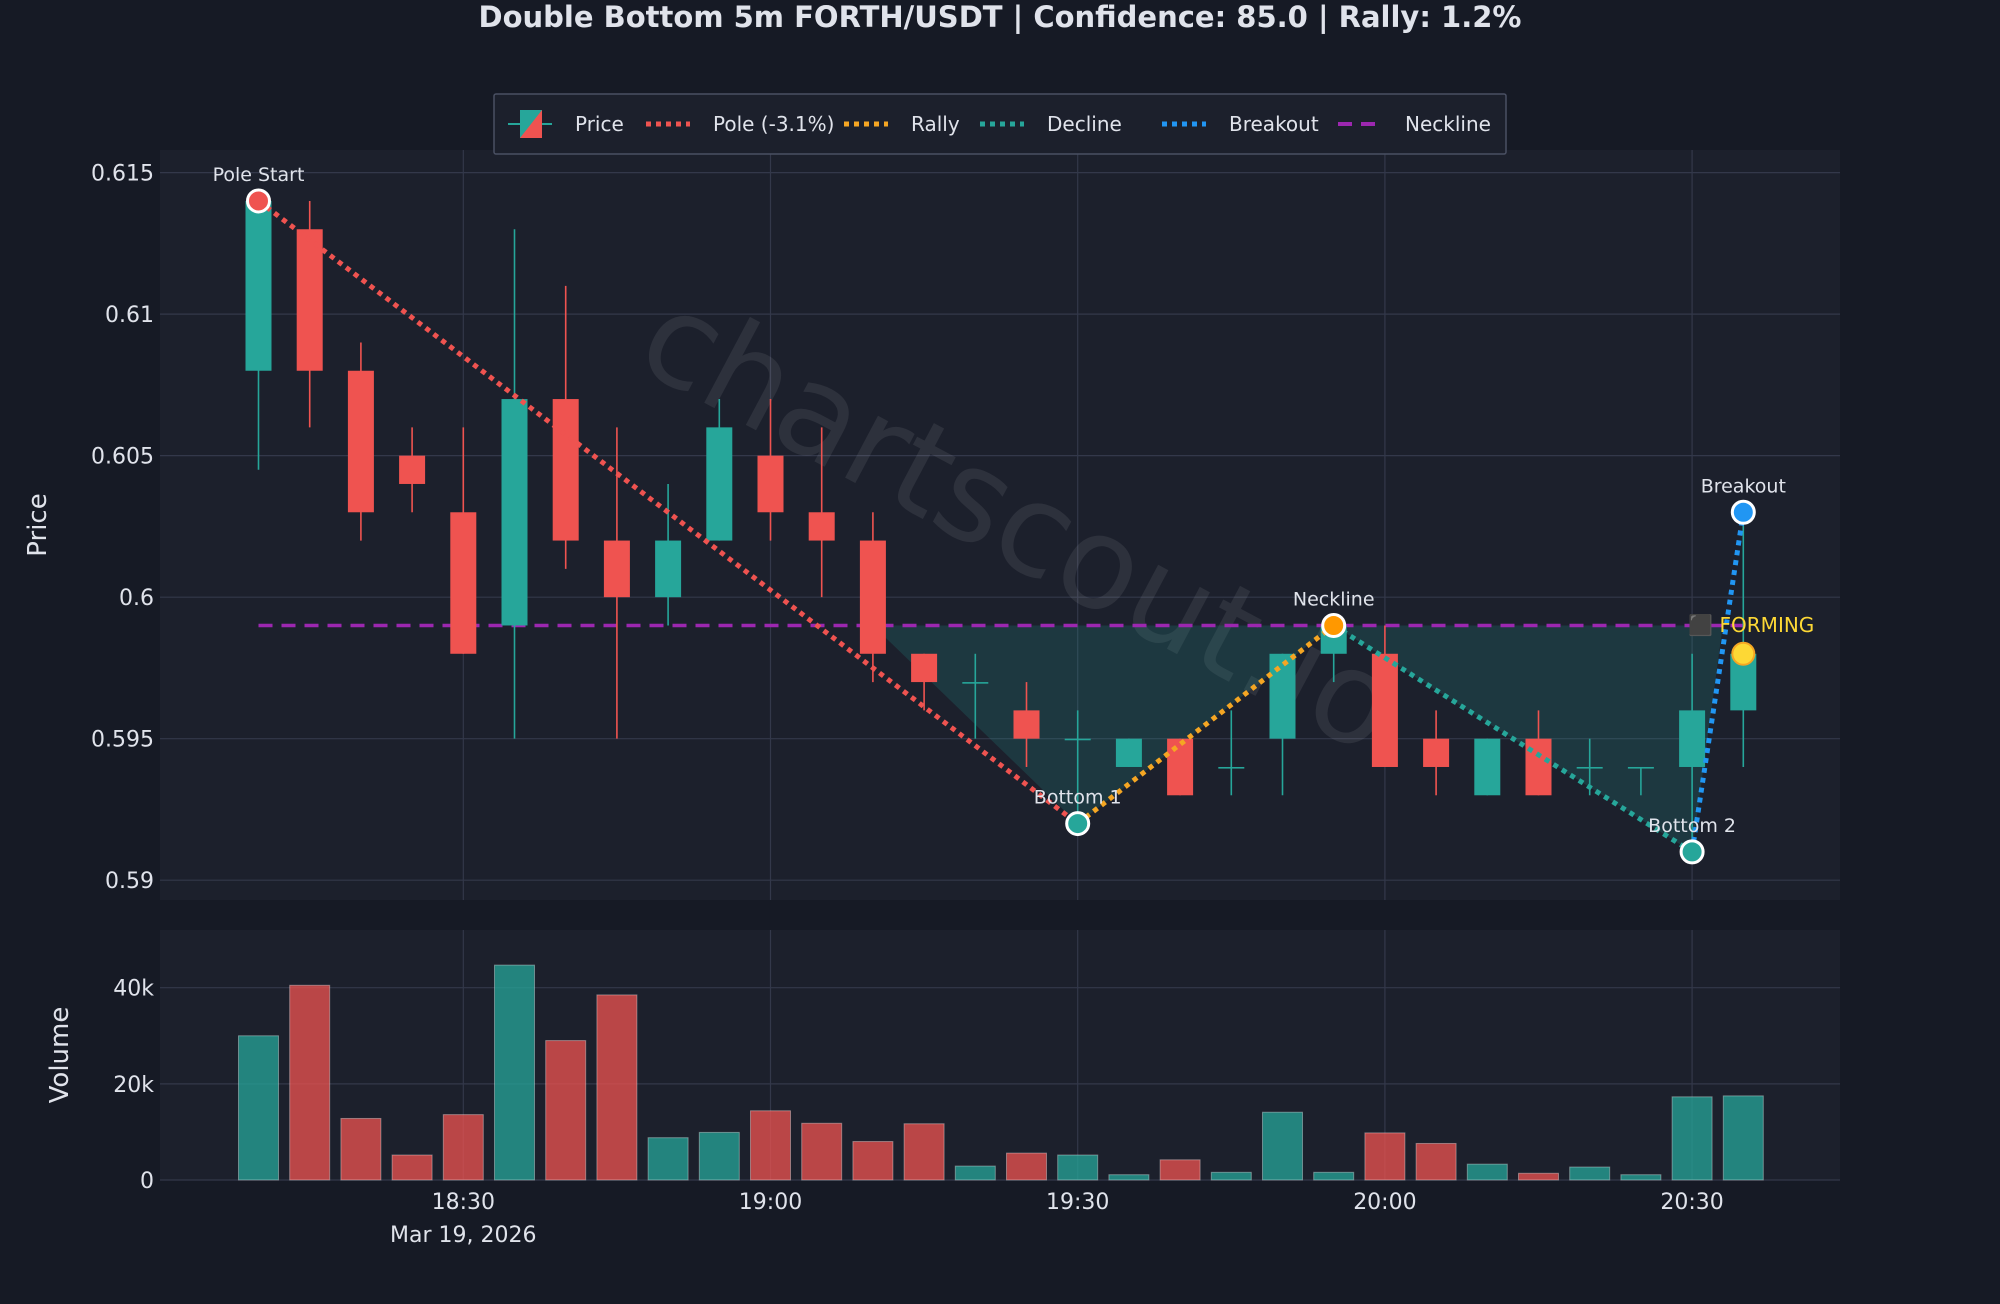 Image resolution: width=2000 pixels, height=1304 pixels. What do you see at coordinates (1751, 625) in the screenshot?
I see `forming-label: ⬛ FORMING` at bounding box center [1751, 625].